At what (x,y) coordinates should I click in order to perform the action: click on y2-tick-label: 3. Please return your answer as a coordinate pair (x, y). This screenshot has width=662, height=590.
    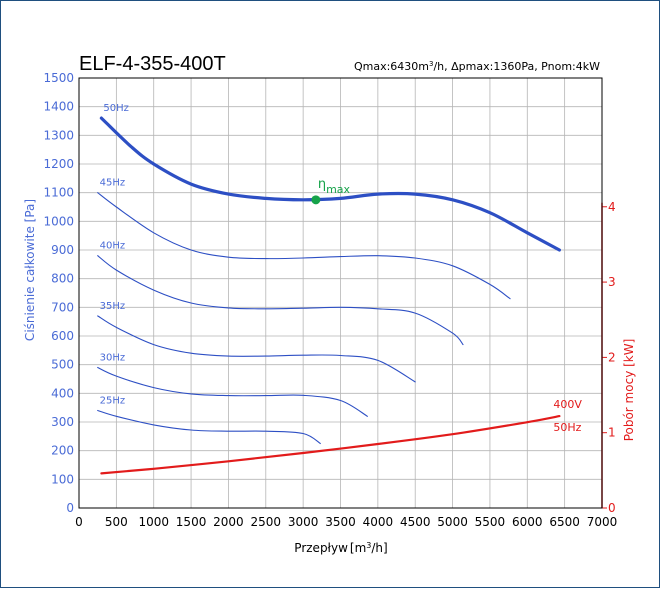
    Looking at the image, I should click on (612, 282).